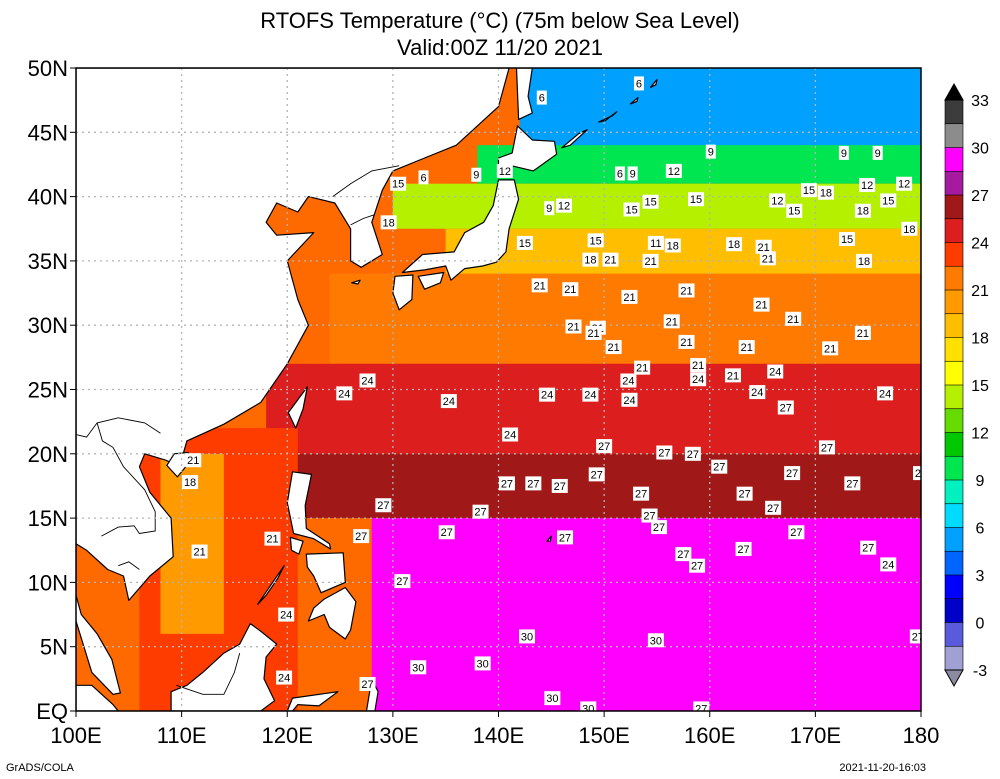  What do you see at coordinates (980, 671) in the screenshot?
I see `colorbar-label: -3` at bounding box center [980, 671].